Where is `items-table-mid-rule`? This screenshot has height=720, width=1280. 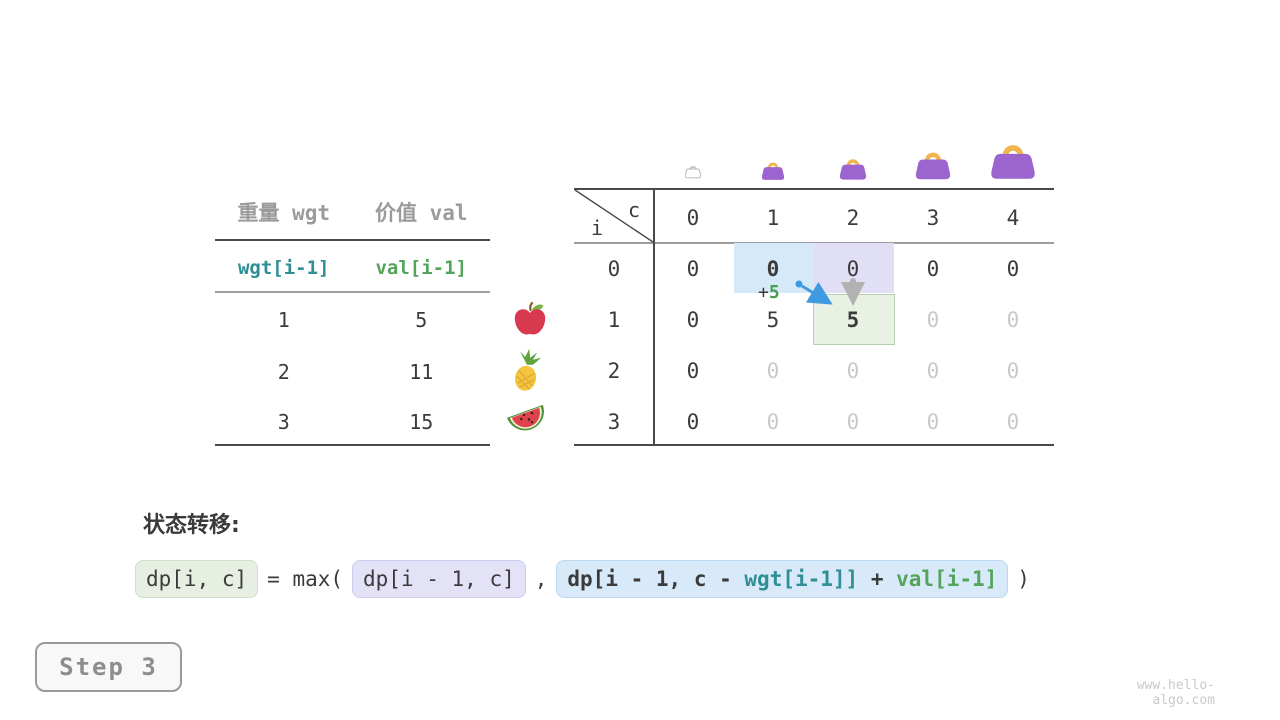
items-table-mid-rule is located at coordinates (352, 292).